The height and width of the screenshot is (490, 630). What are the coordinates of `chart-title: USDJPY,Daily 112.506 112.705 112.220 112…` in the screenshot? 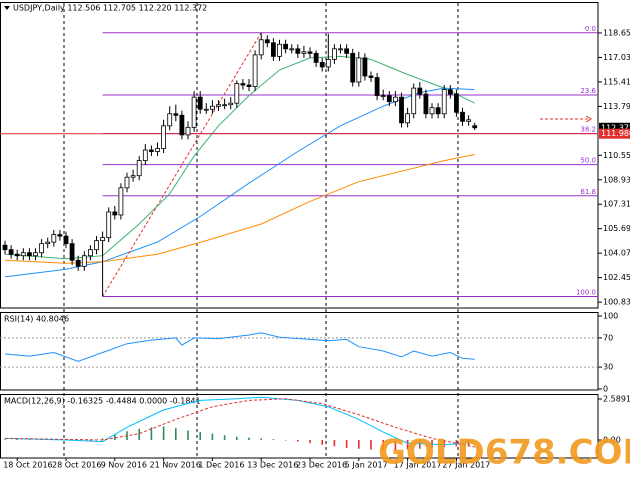 It's located at (110, 8).